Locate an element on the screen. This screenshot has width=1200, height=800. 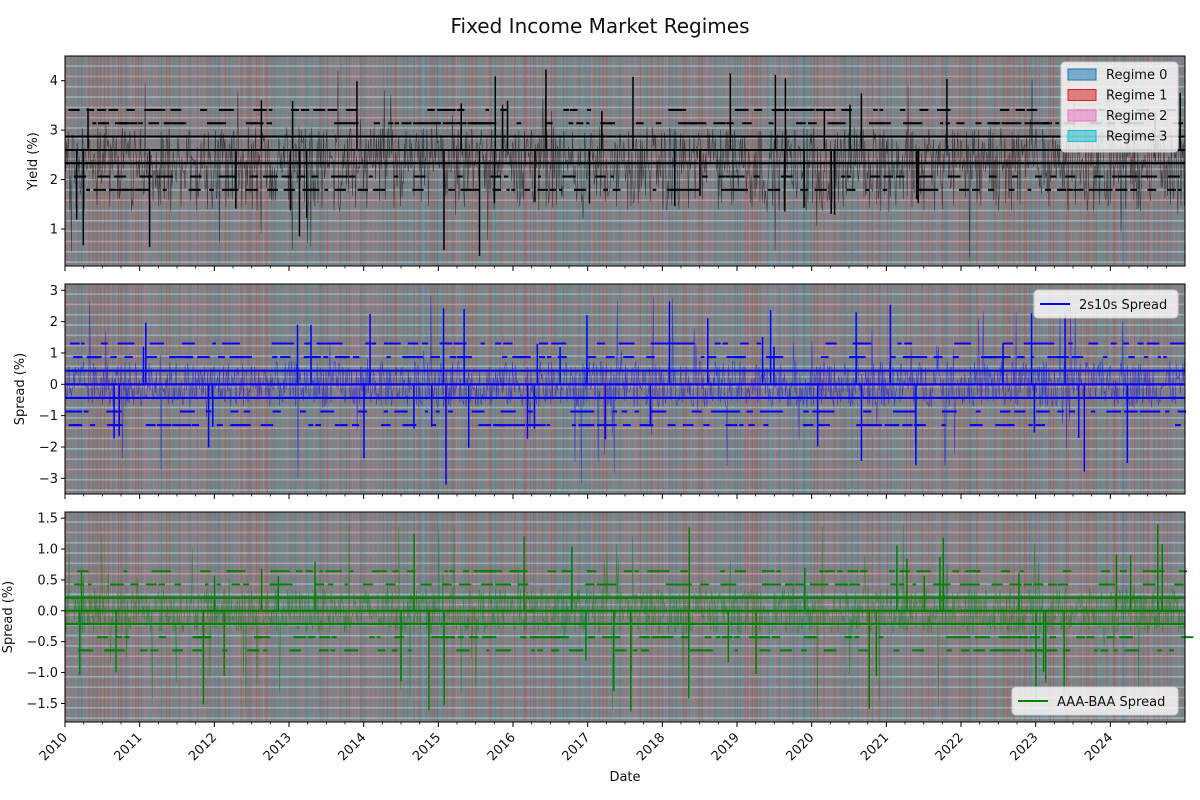
y-tick-label: −0.5 is located at coordinates (42, 642).